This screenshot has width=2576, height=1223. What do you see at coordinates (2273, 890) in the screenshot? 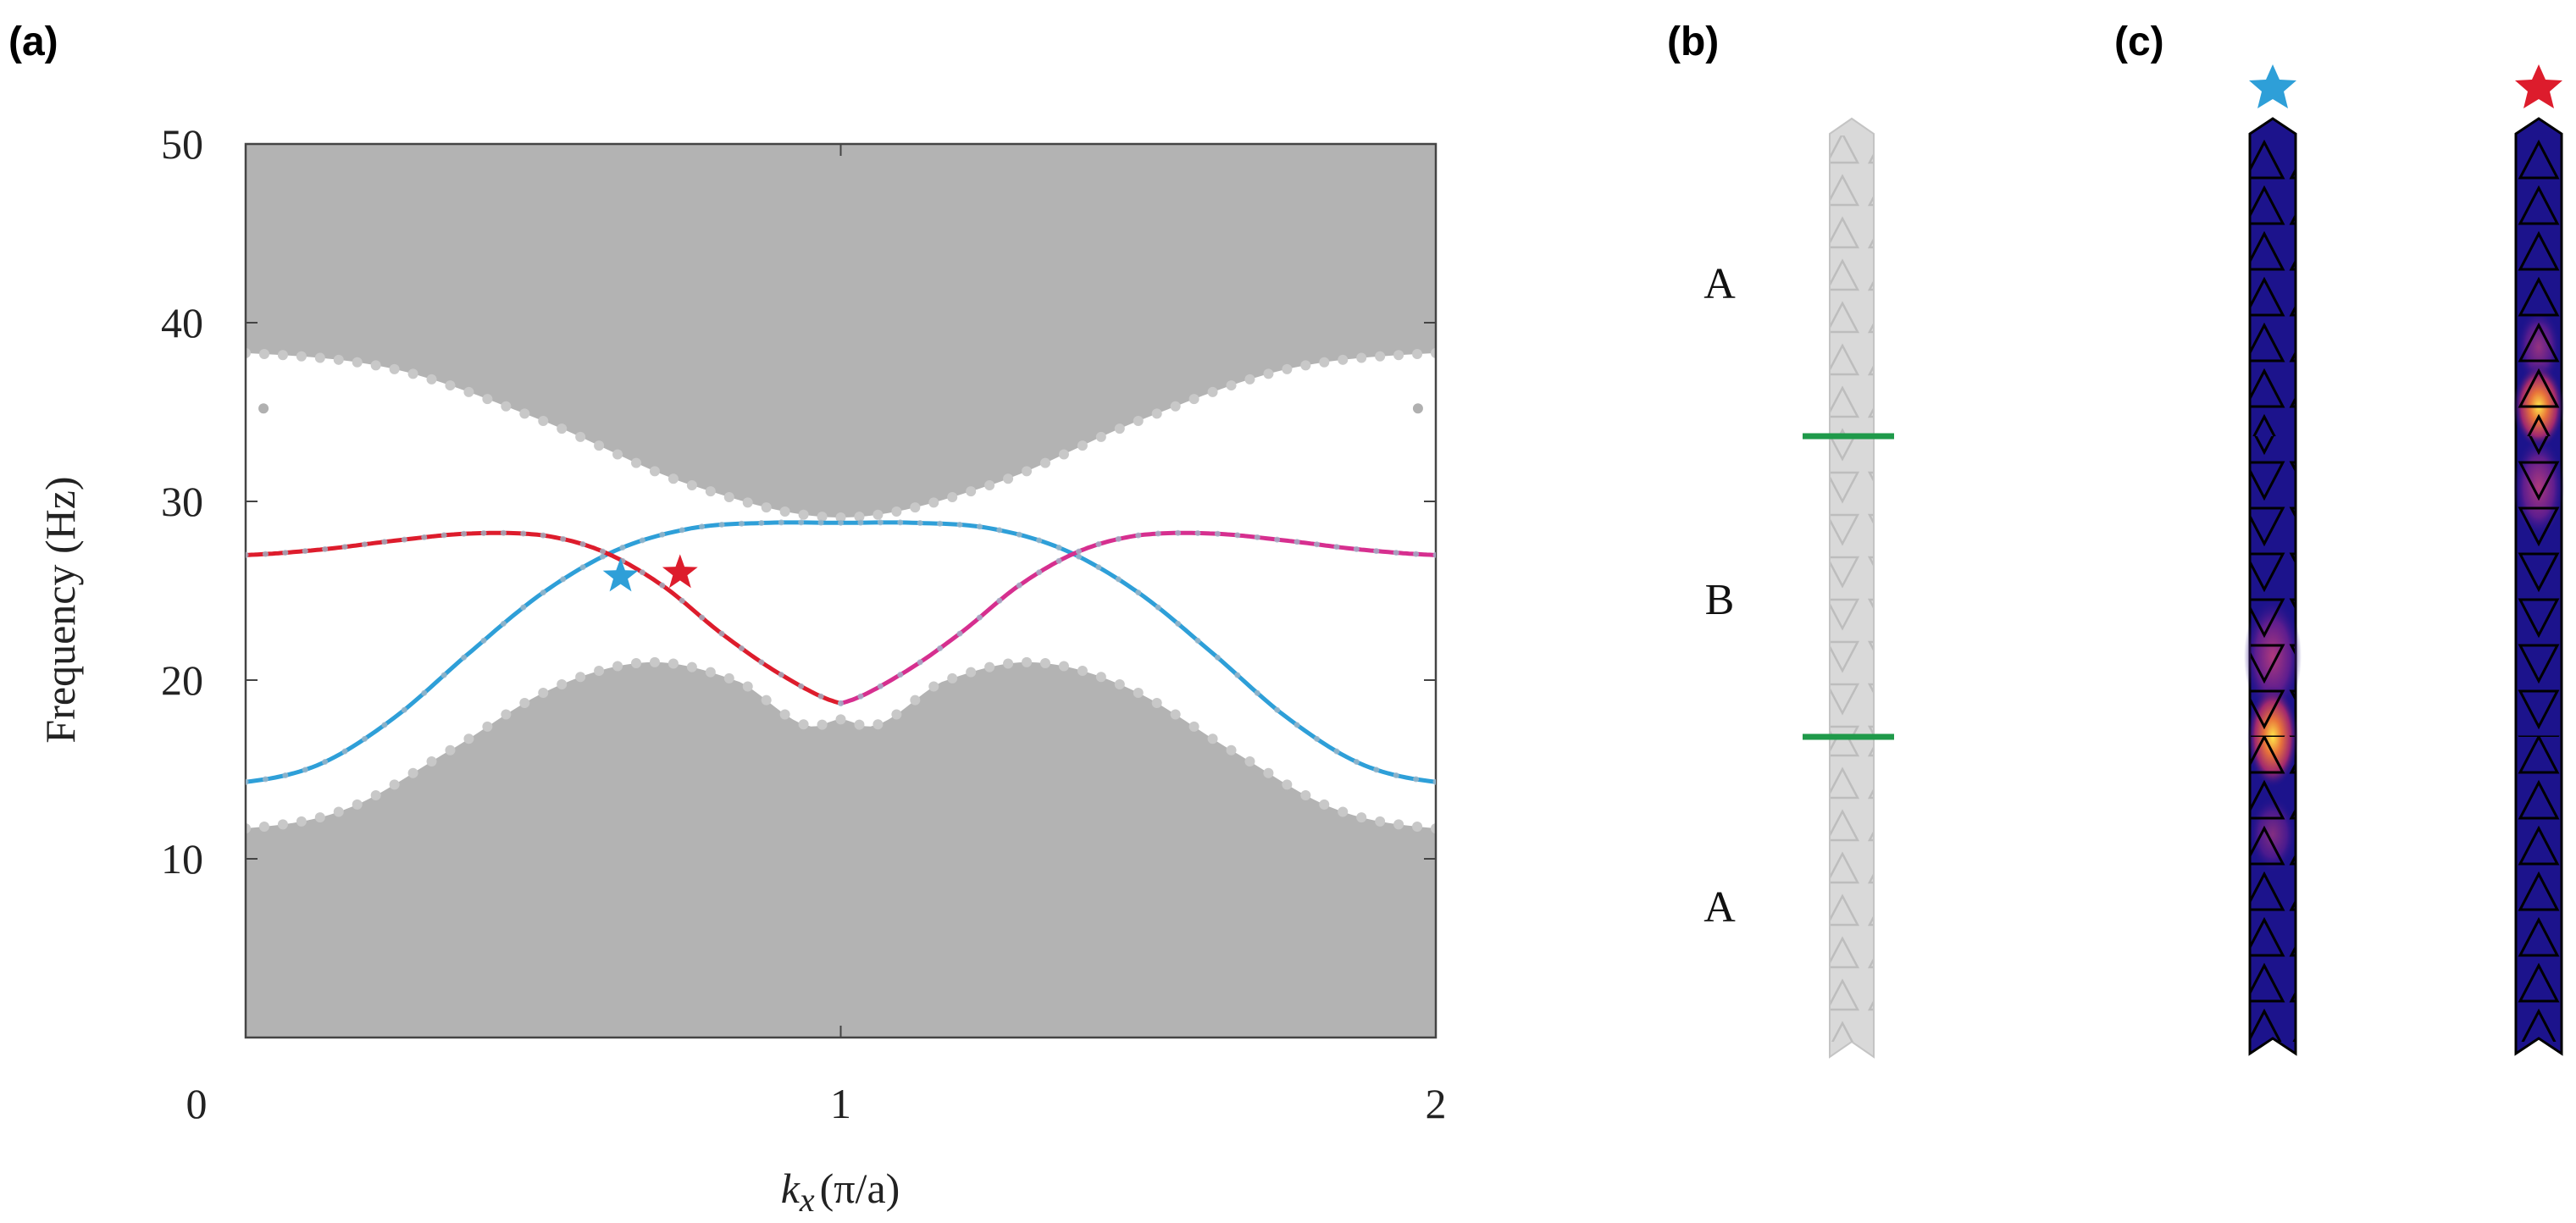
I see `lattice-blue-bottom` at bounding box center [2273, 890].